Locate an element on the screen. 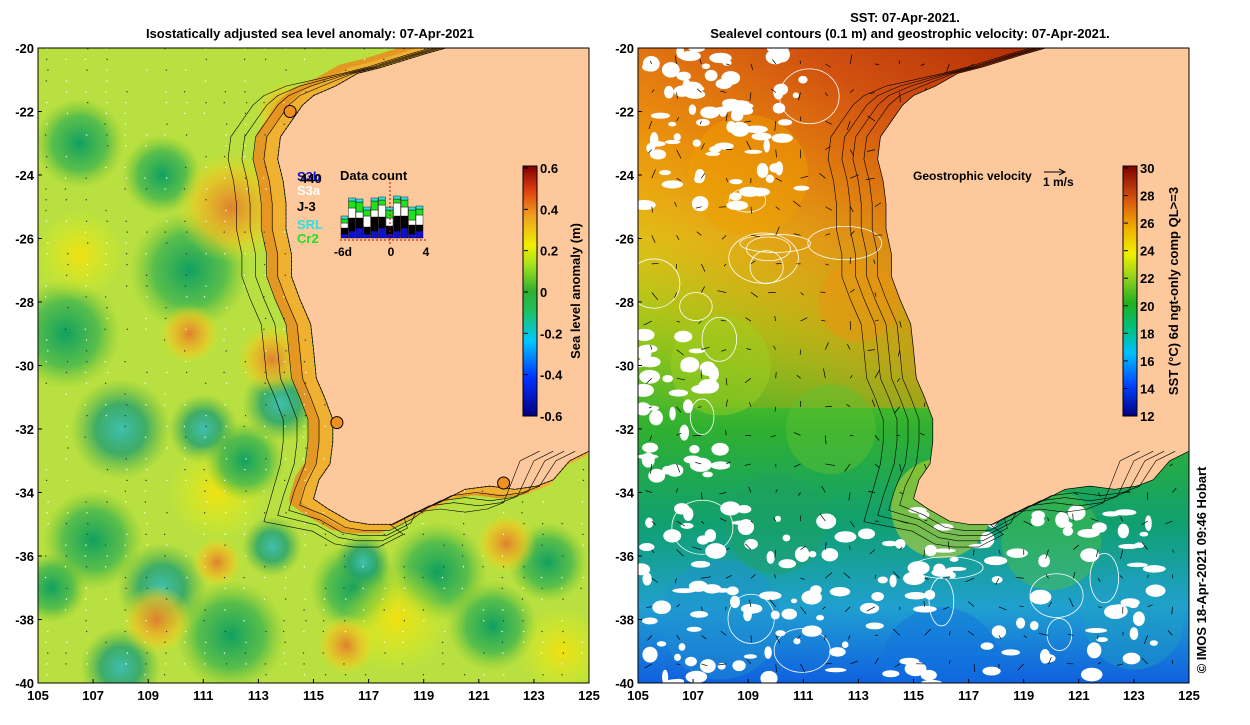  colorbar-tick-label: -0.4 is located at coordinates (551, 375).